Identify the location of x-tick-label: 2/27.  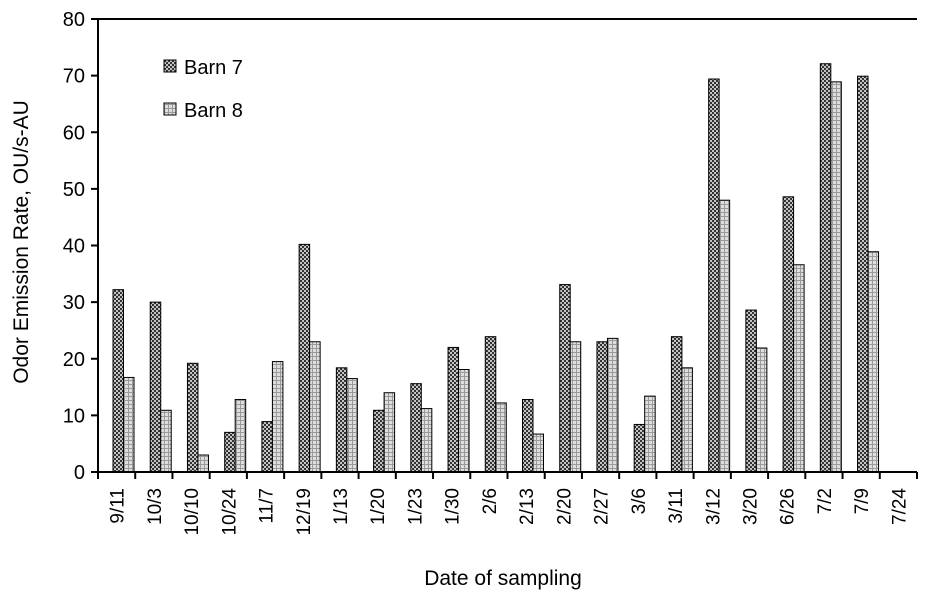
(602, 506).